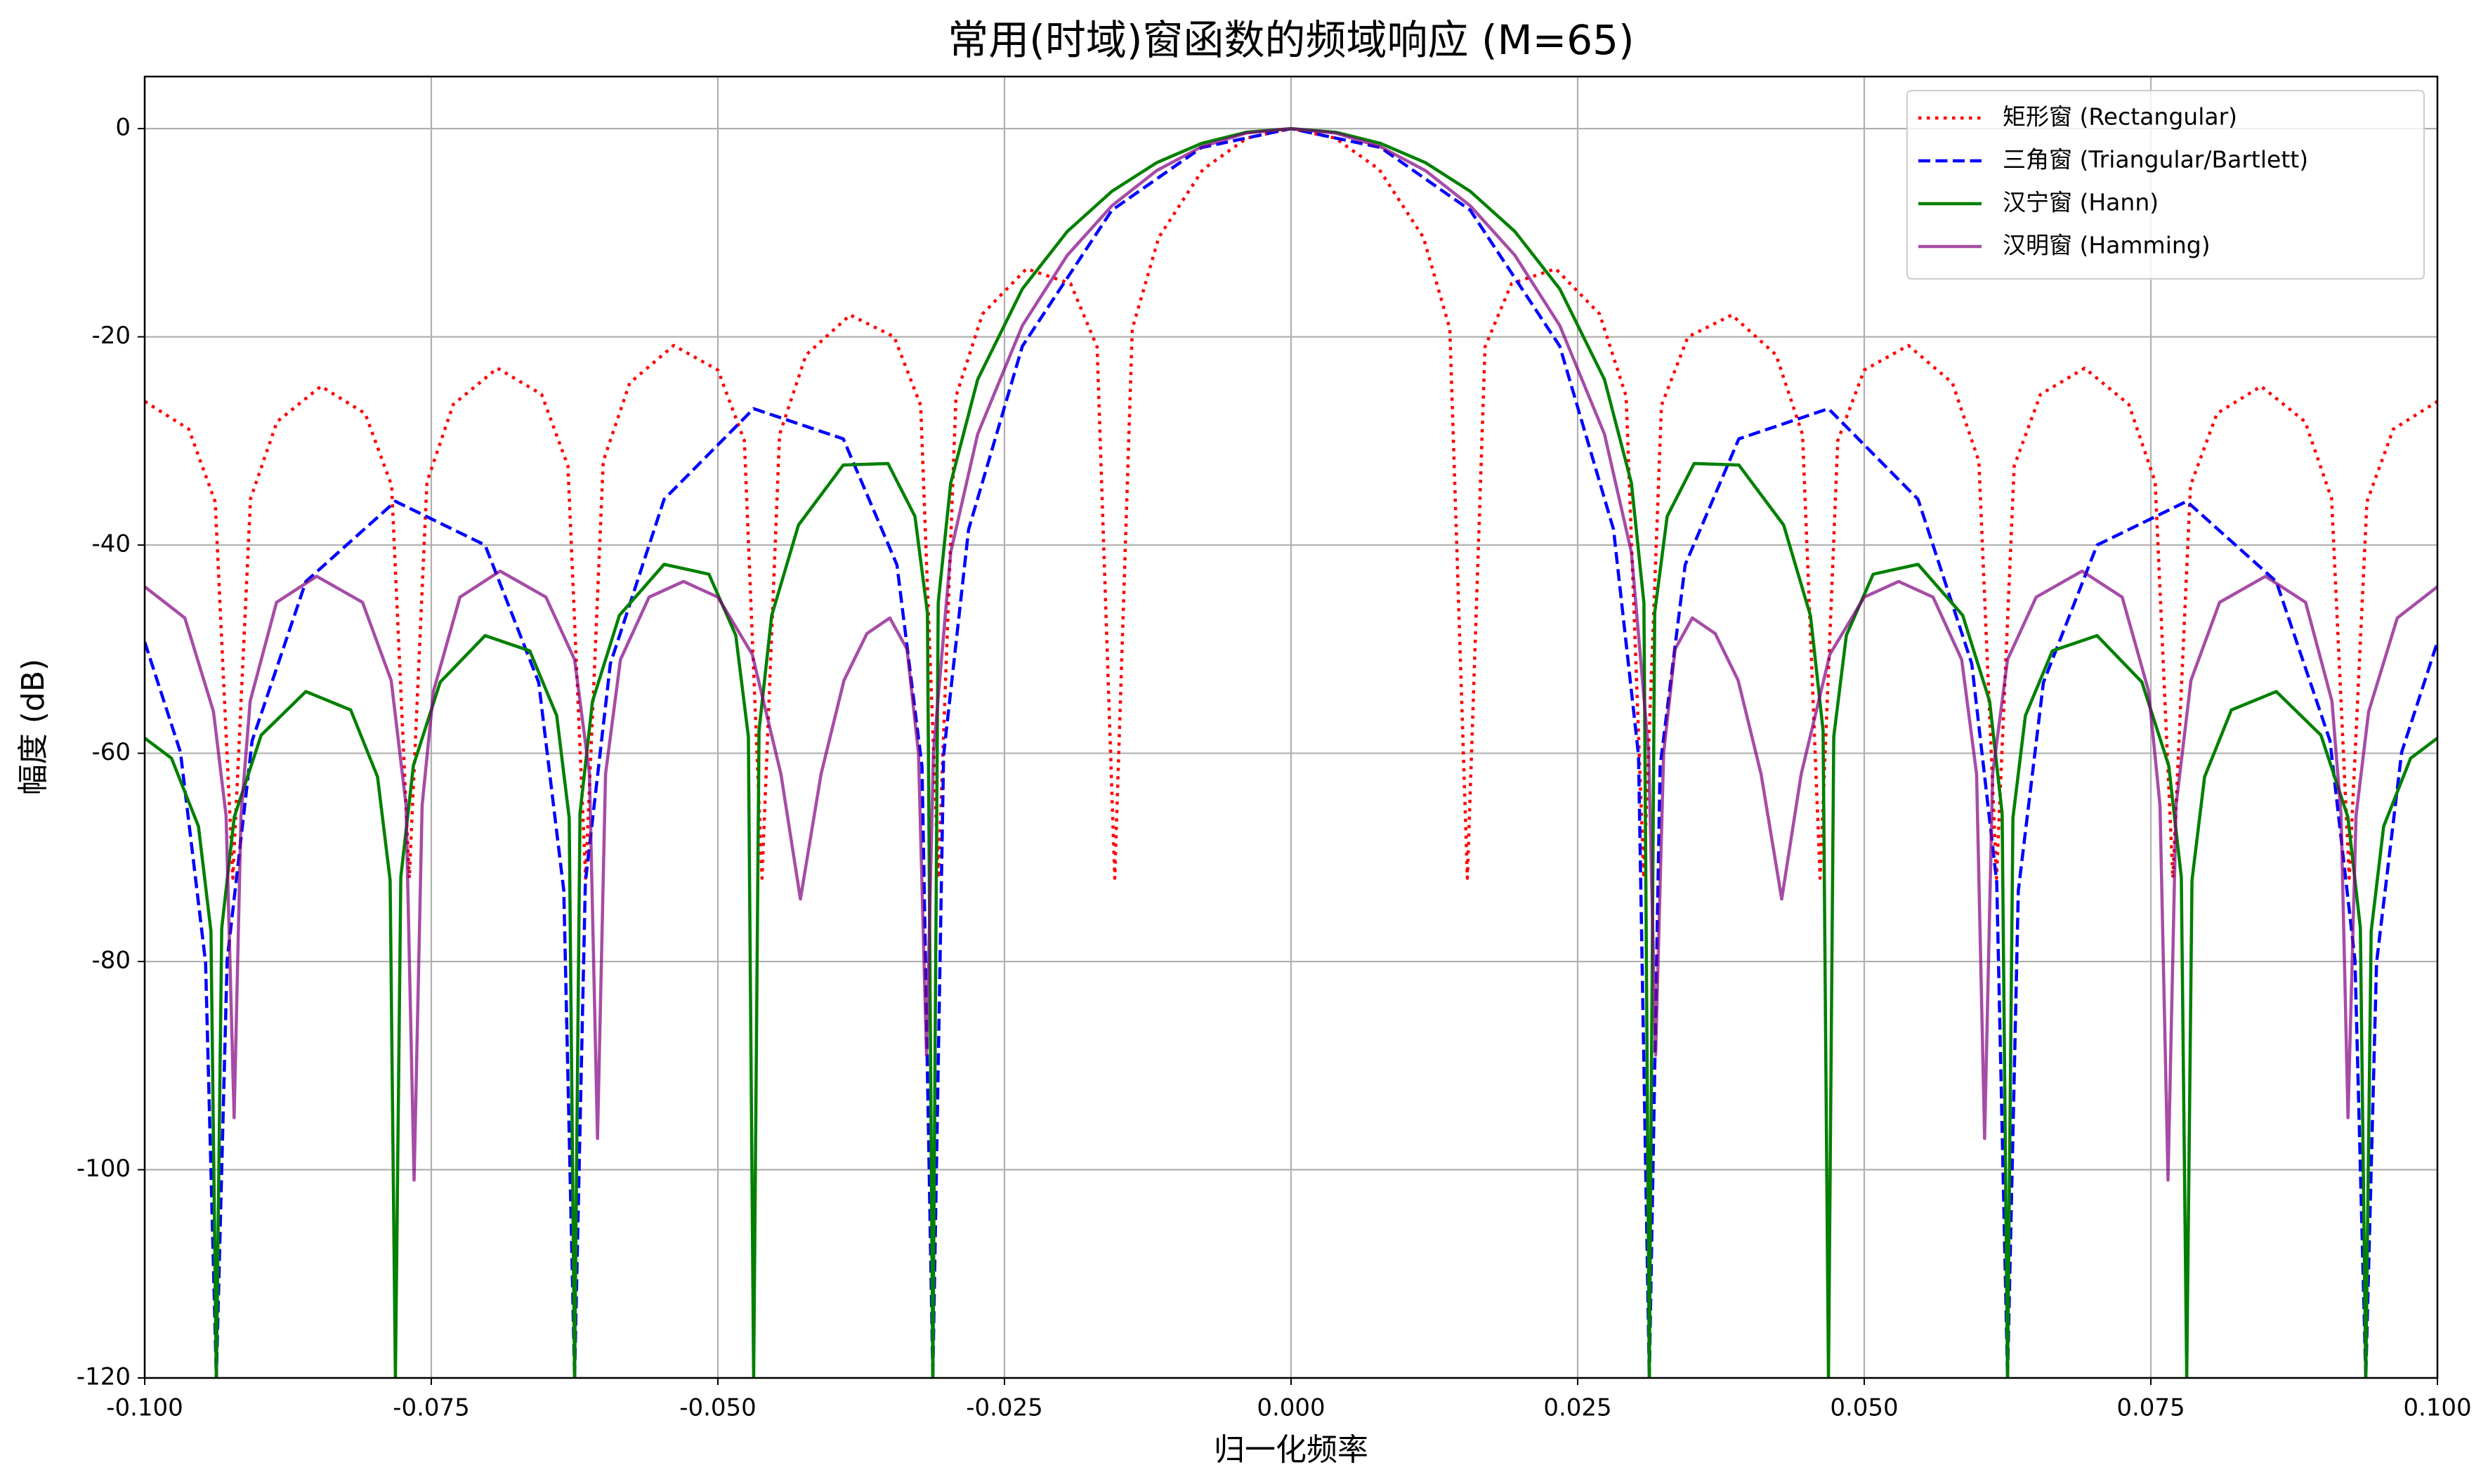 This screenshot has width=2488, height=1484. What do you see at coordinates (2437, 1408) in the screenshot?
I see `x-tick-label: 0.100` at bounding box center [2437, 1408].